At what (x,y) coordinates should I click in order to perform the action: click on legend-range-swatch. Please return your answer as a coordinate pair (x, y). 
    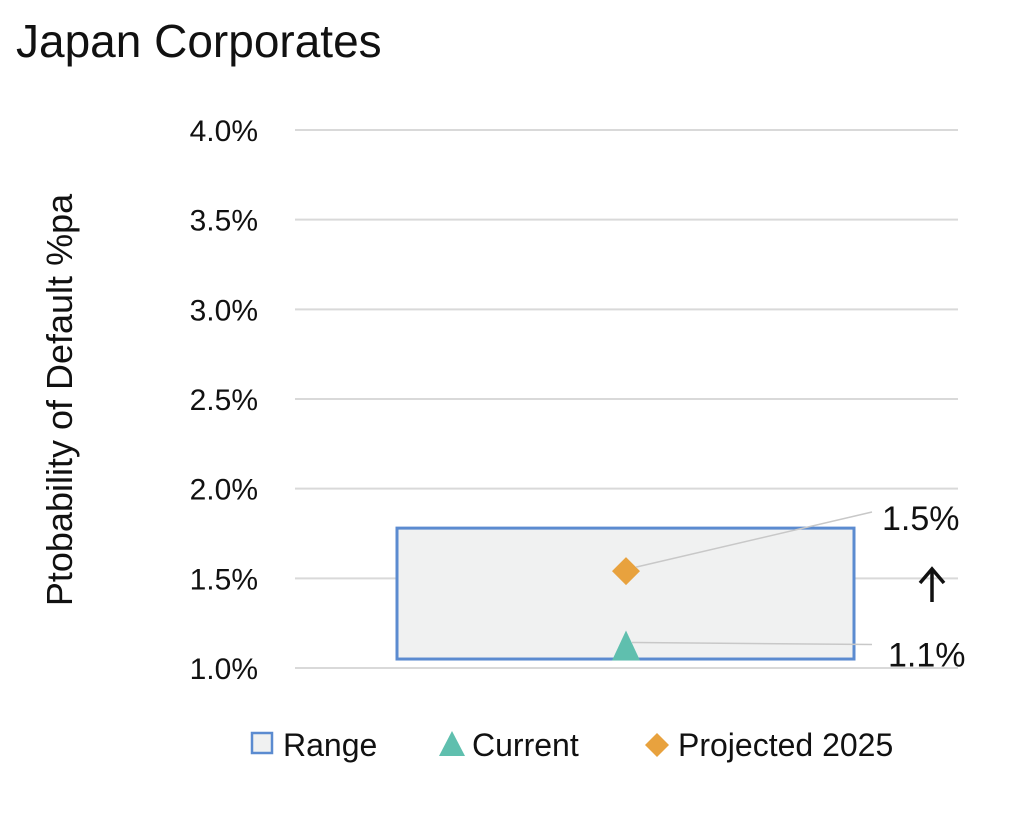
    Looking at the image, I should click on (262, 743).